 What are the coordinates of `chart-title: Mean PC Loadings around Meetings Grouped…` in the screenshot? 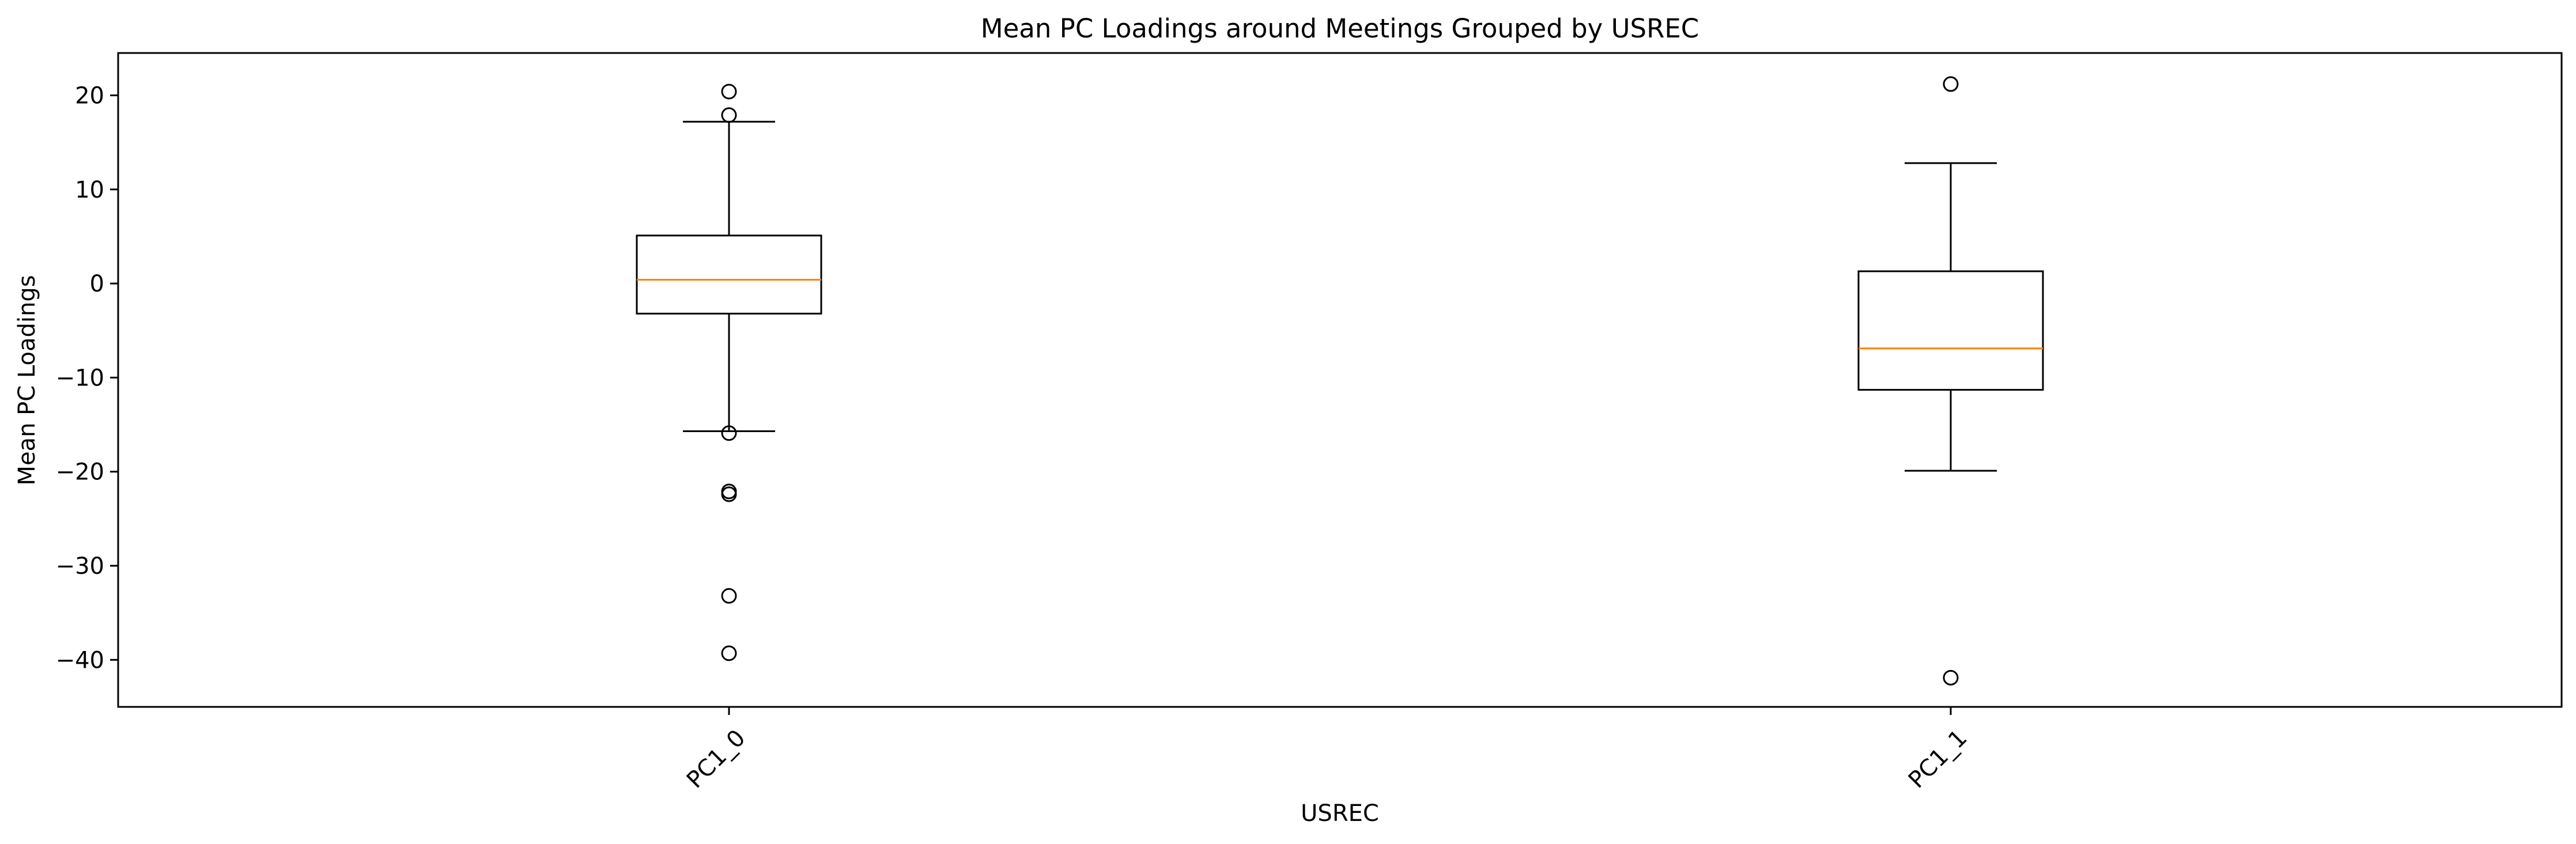 It's located at (1340, 28).